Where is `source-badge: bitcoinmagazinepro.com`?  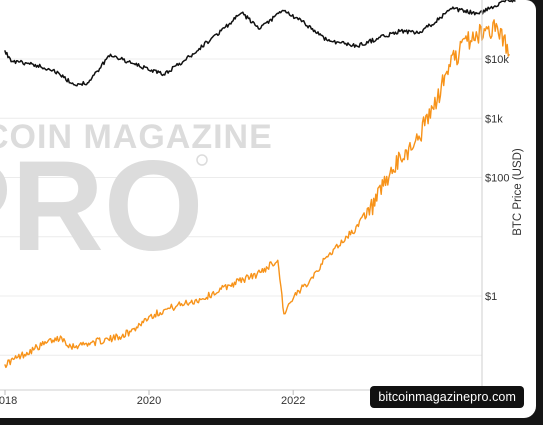
source-badge: bitcoinmagazinepro.com is located at coordinates (447, 397).